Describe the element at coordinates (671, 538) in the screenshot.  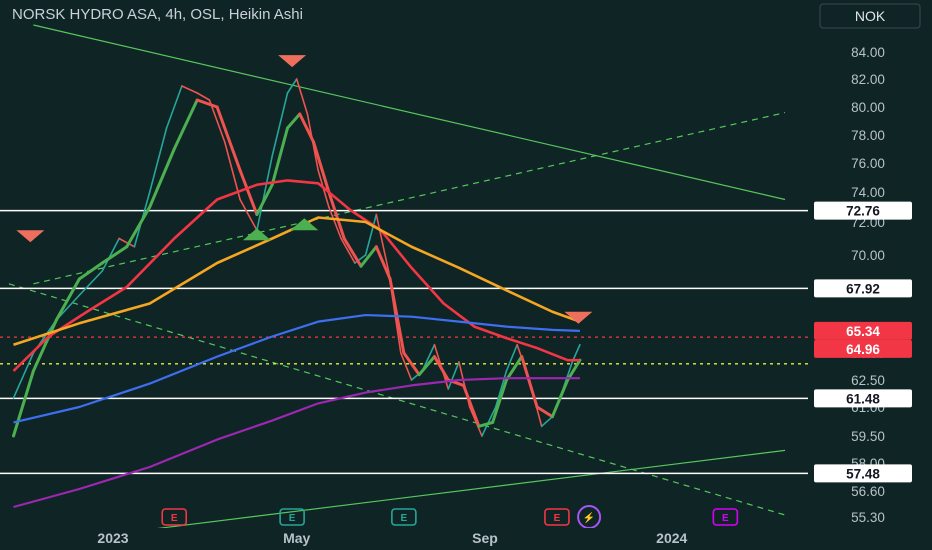
I see `x-tick-label: 2024` at that location.